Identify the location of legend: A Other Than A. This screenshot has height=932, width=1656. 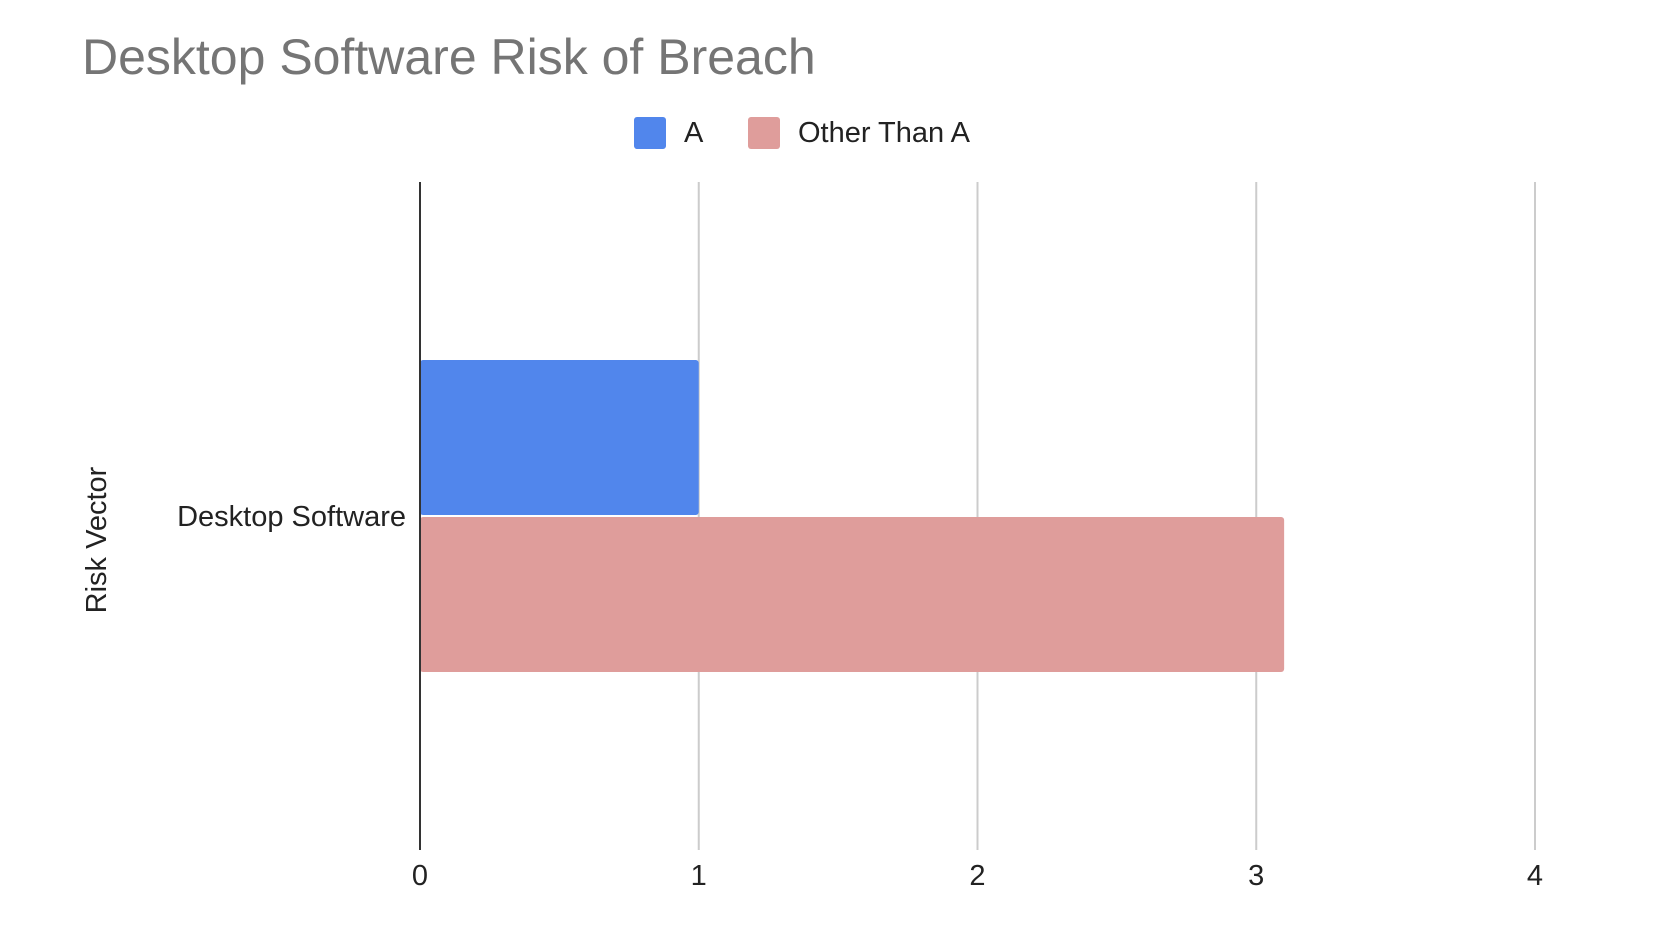
(802, 133).